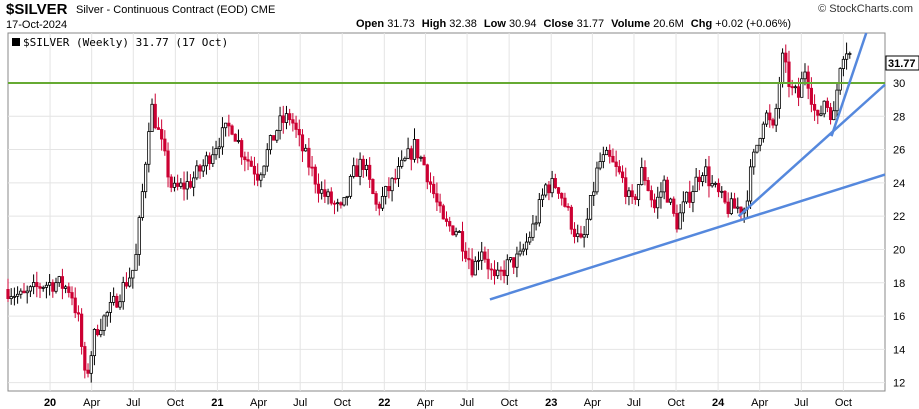  What do you see at coordinates (753, 24) in the screenshot?
I see `chg-value: +0.02 (+0.06%)` at bounding box center [753, 24].